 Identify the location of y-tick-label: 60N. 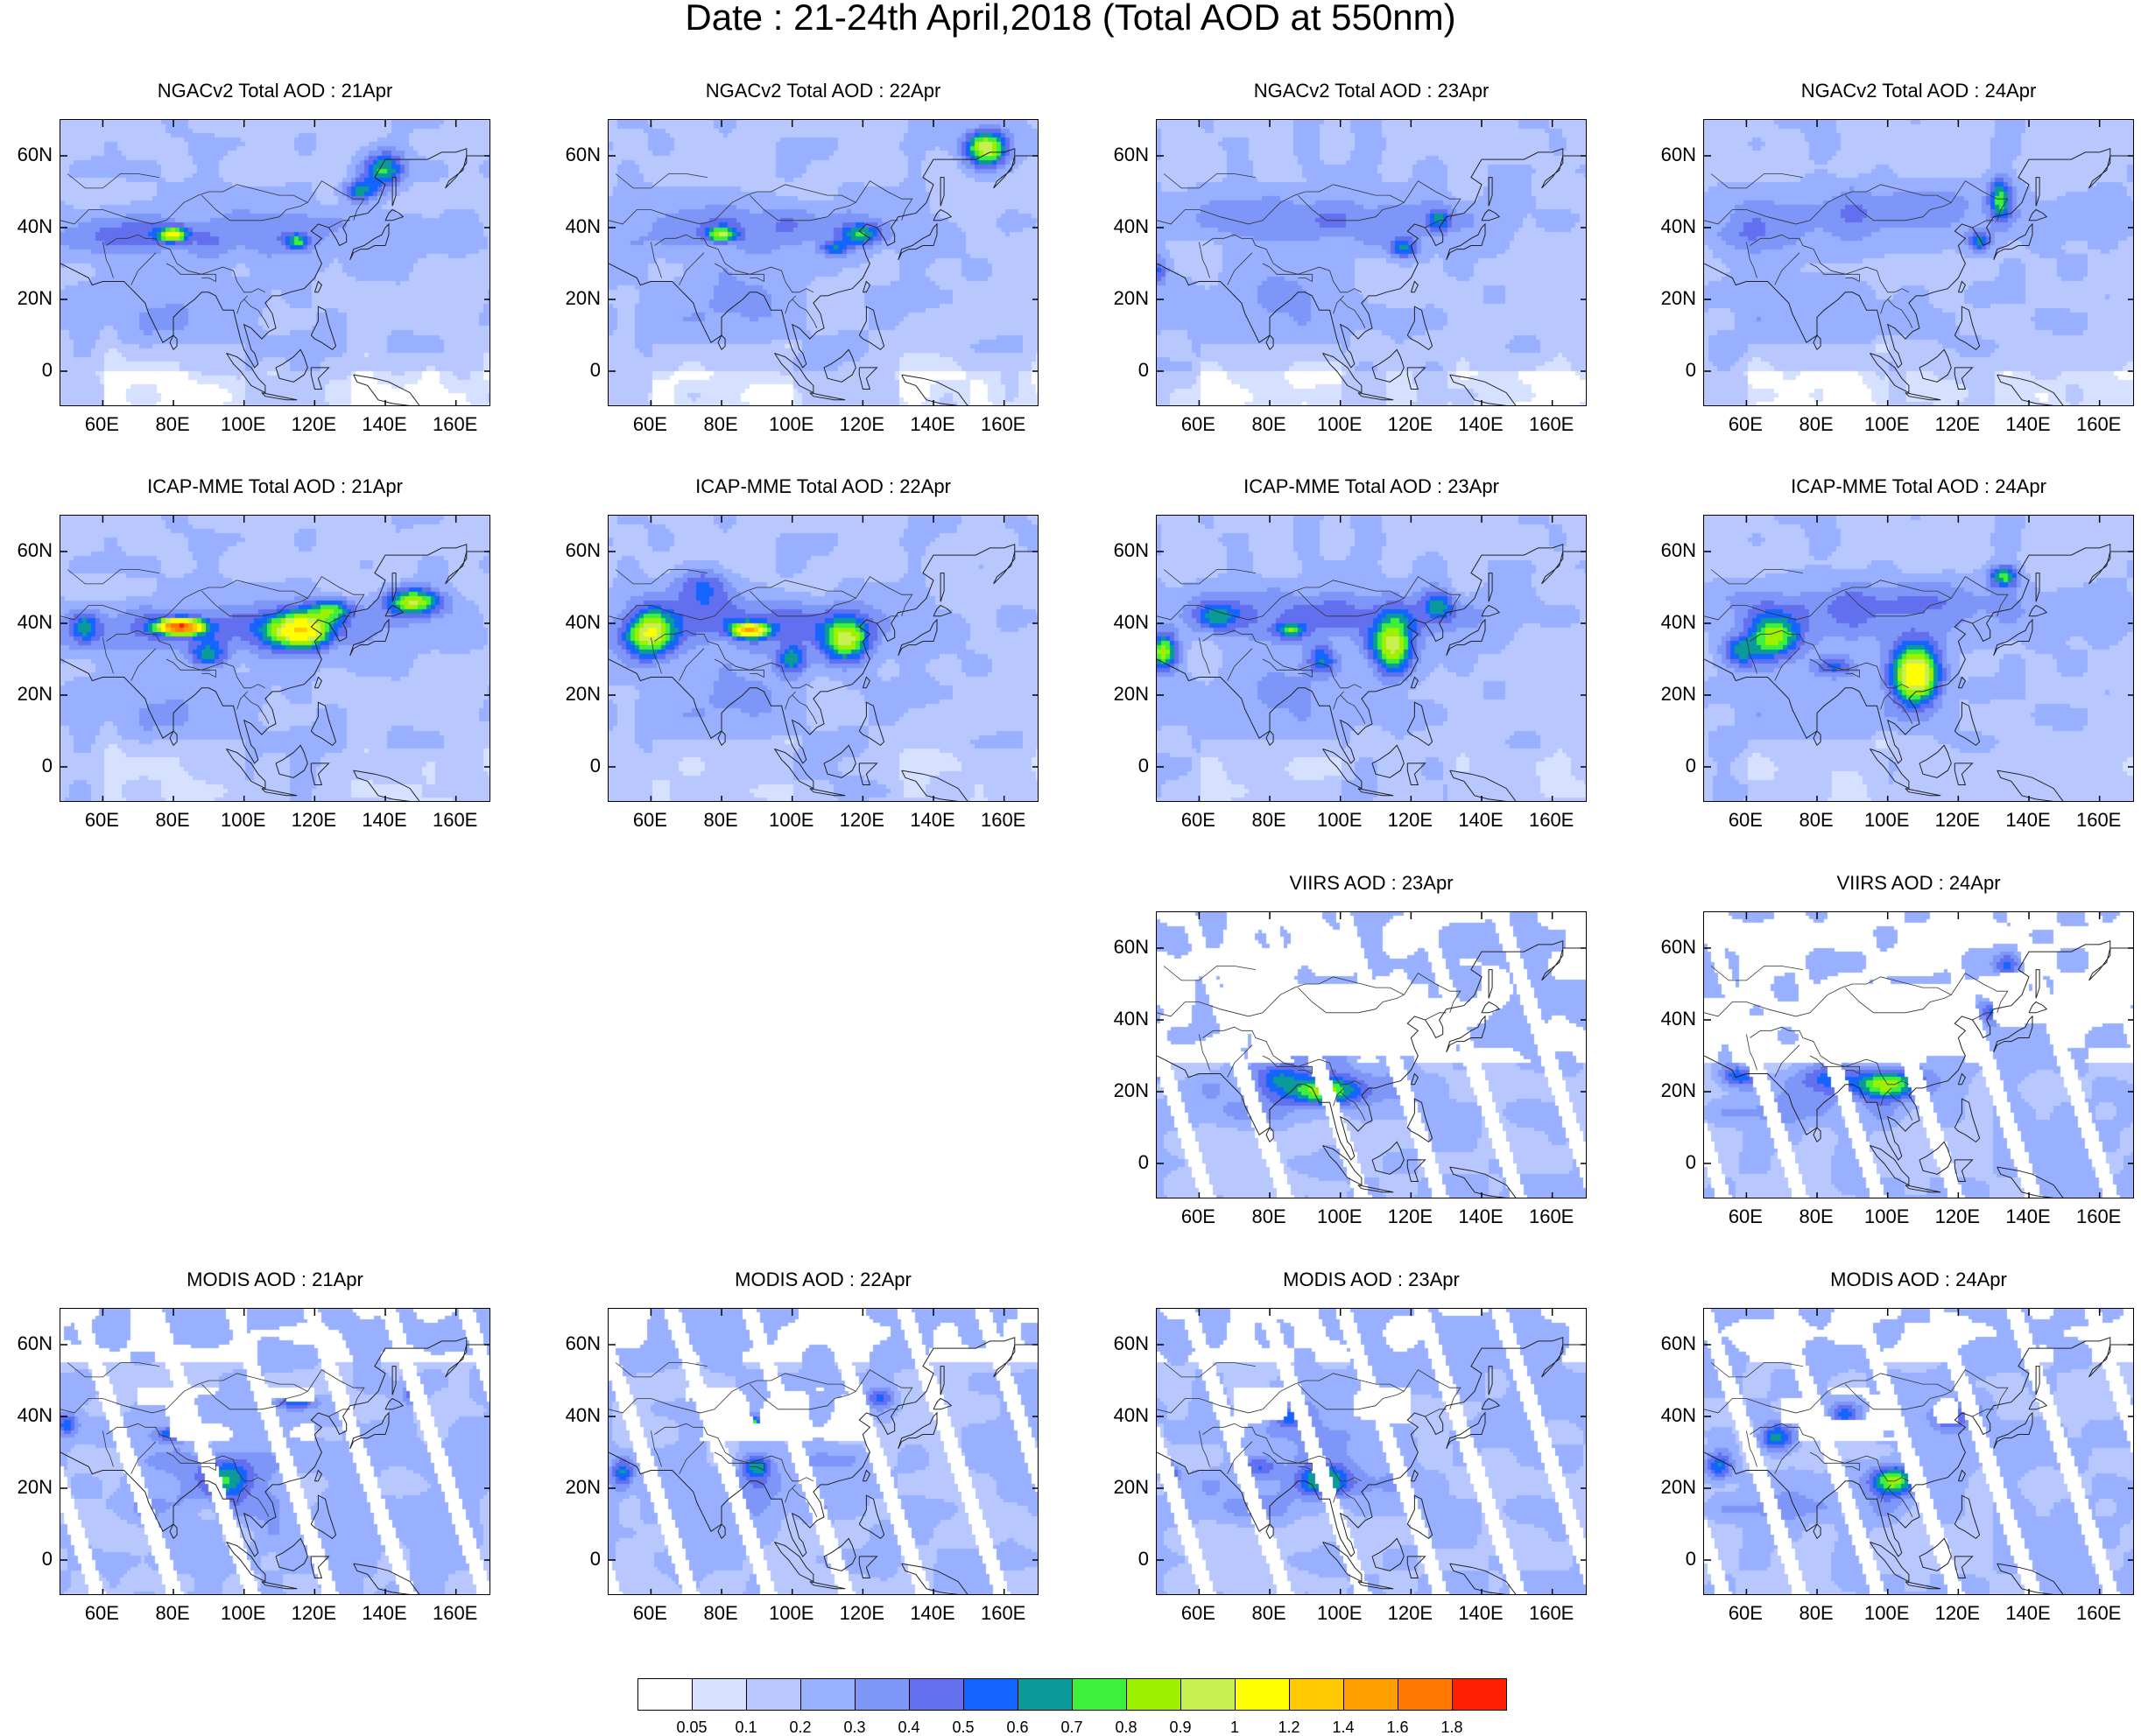
(583, 154).